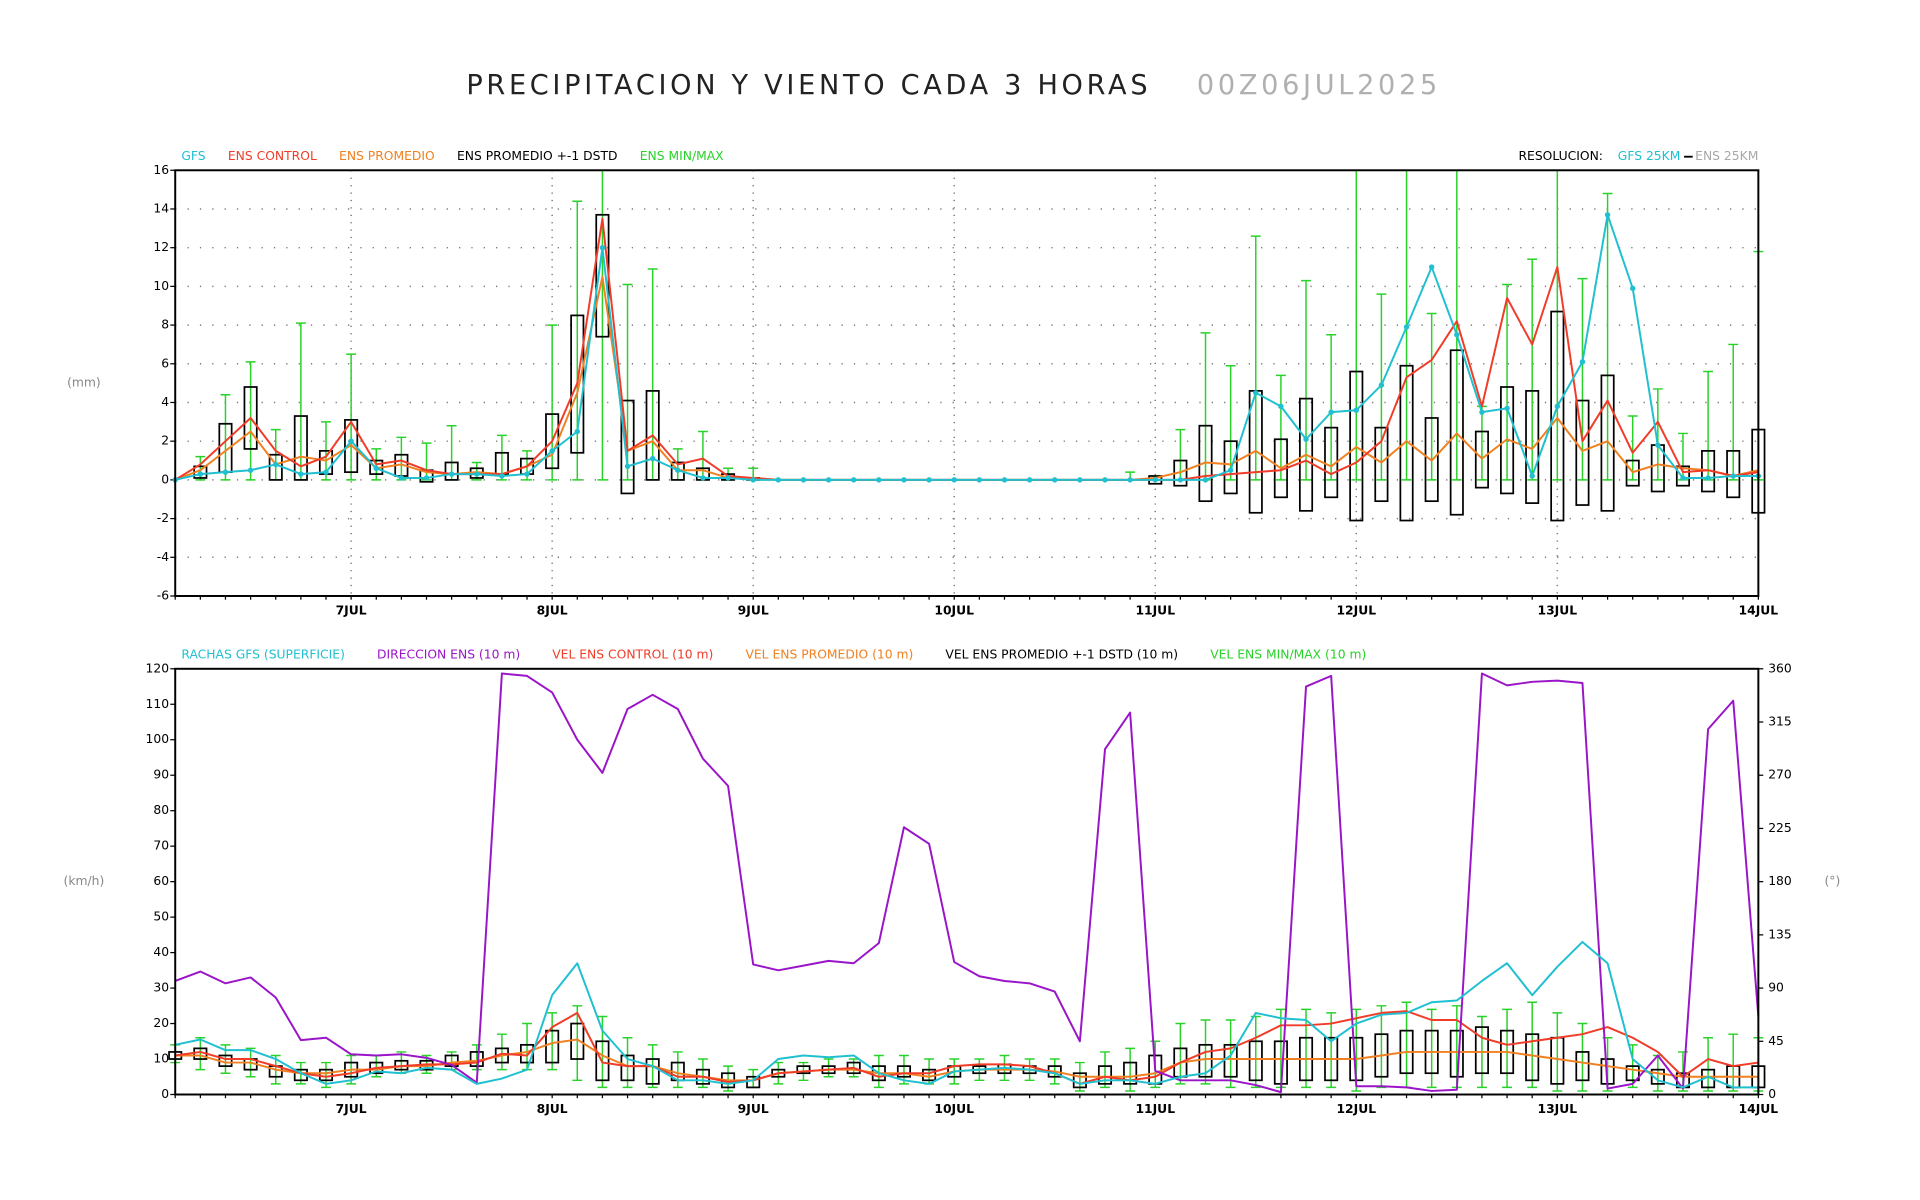  What do you see at coordinates (161, 917) in the screenshot?
I see `y-tick-label: 50` at bounding box center [161, 917].